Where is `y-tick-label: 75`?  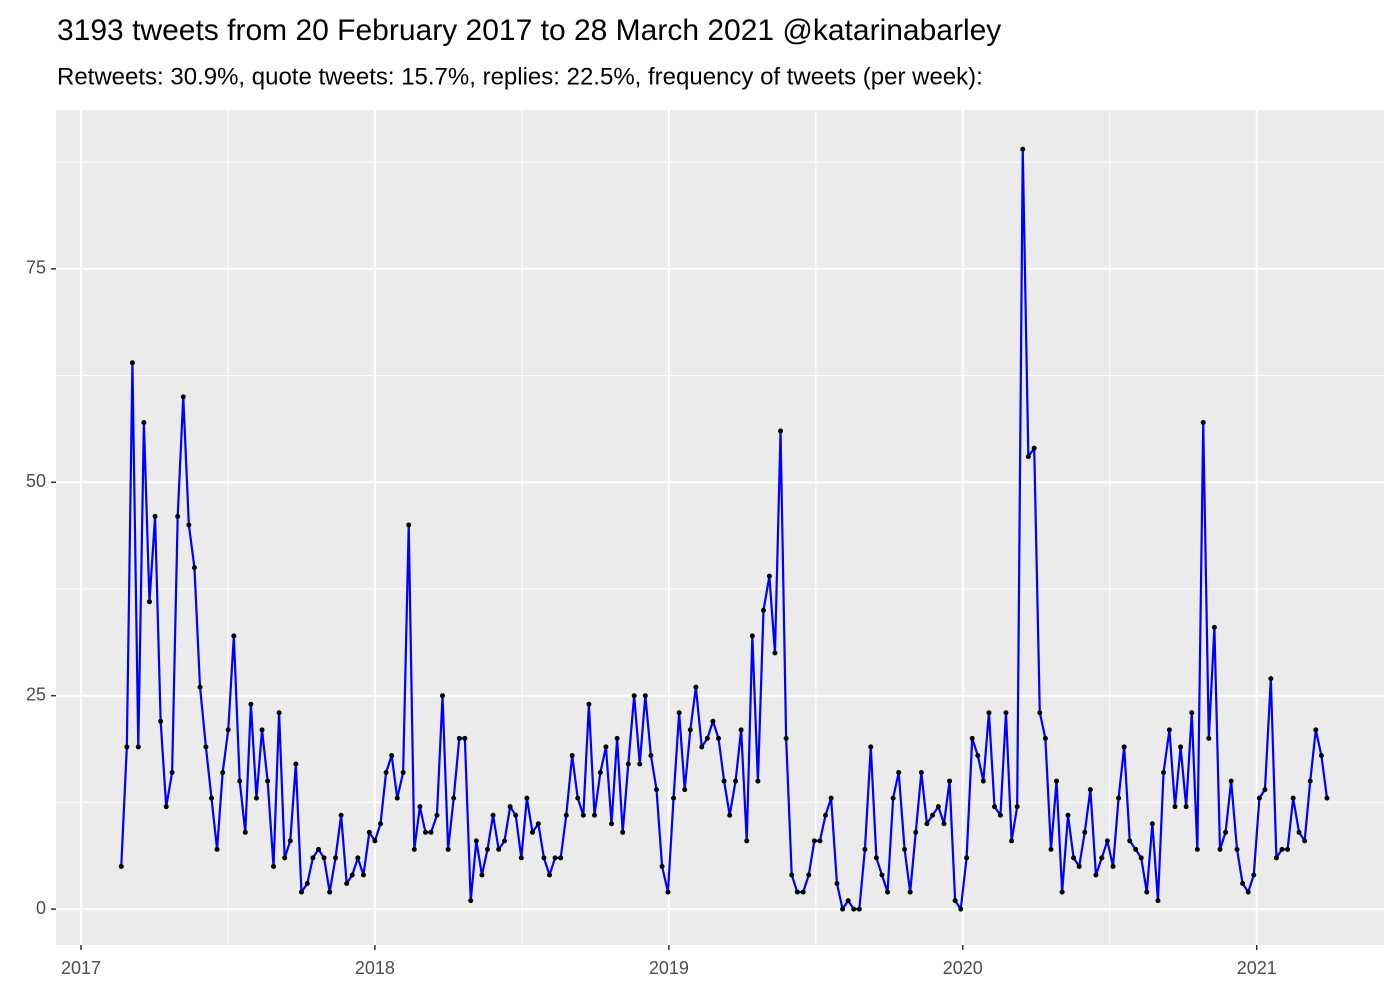
y-tick-label: 75 is located at coordinates (36, 268).